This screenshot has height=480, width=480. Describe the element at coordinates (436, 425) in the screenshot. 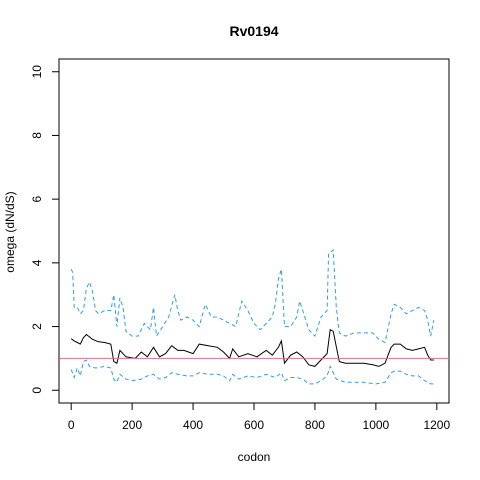

I see `x-tick-label: 1200` at that location.